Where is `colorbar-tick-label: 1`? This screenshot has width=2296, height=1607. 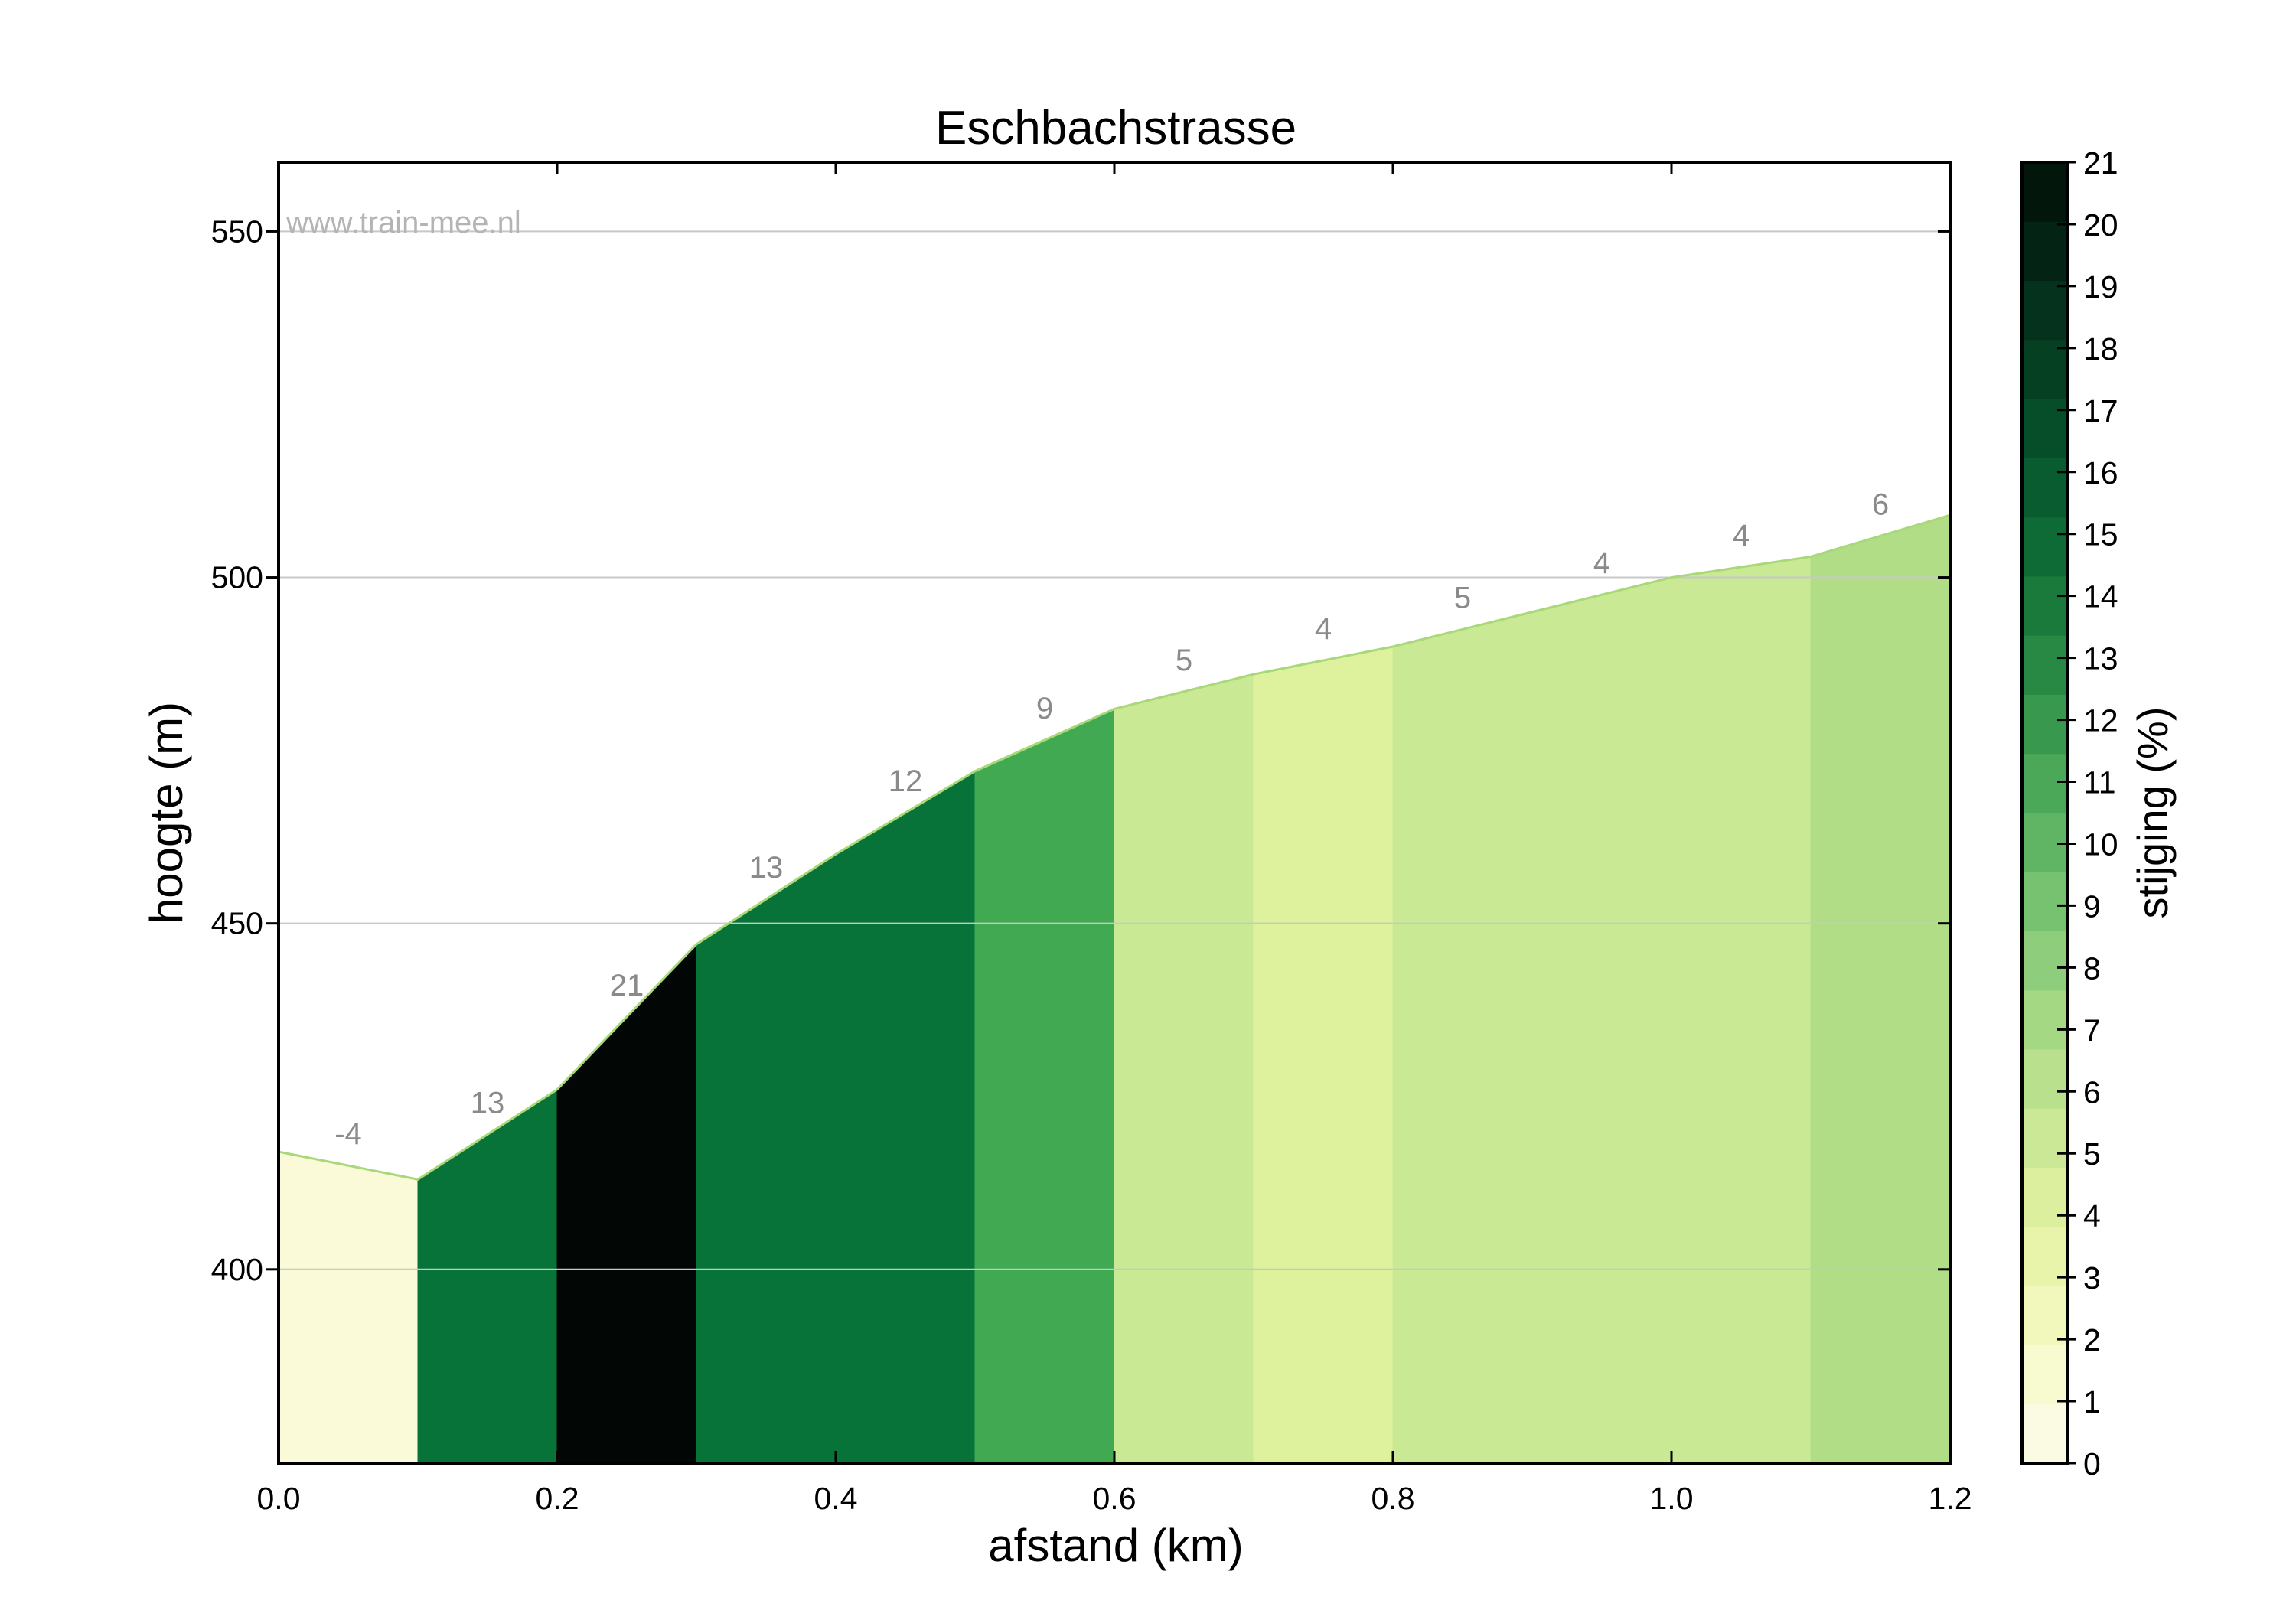 colorbar-tick-label: 1 is located at coordinates (2092, 1402).